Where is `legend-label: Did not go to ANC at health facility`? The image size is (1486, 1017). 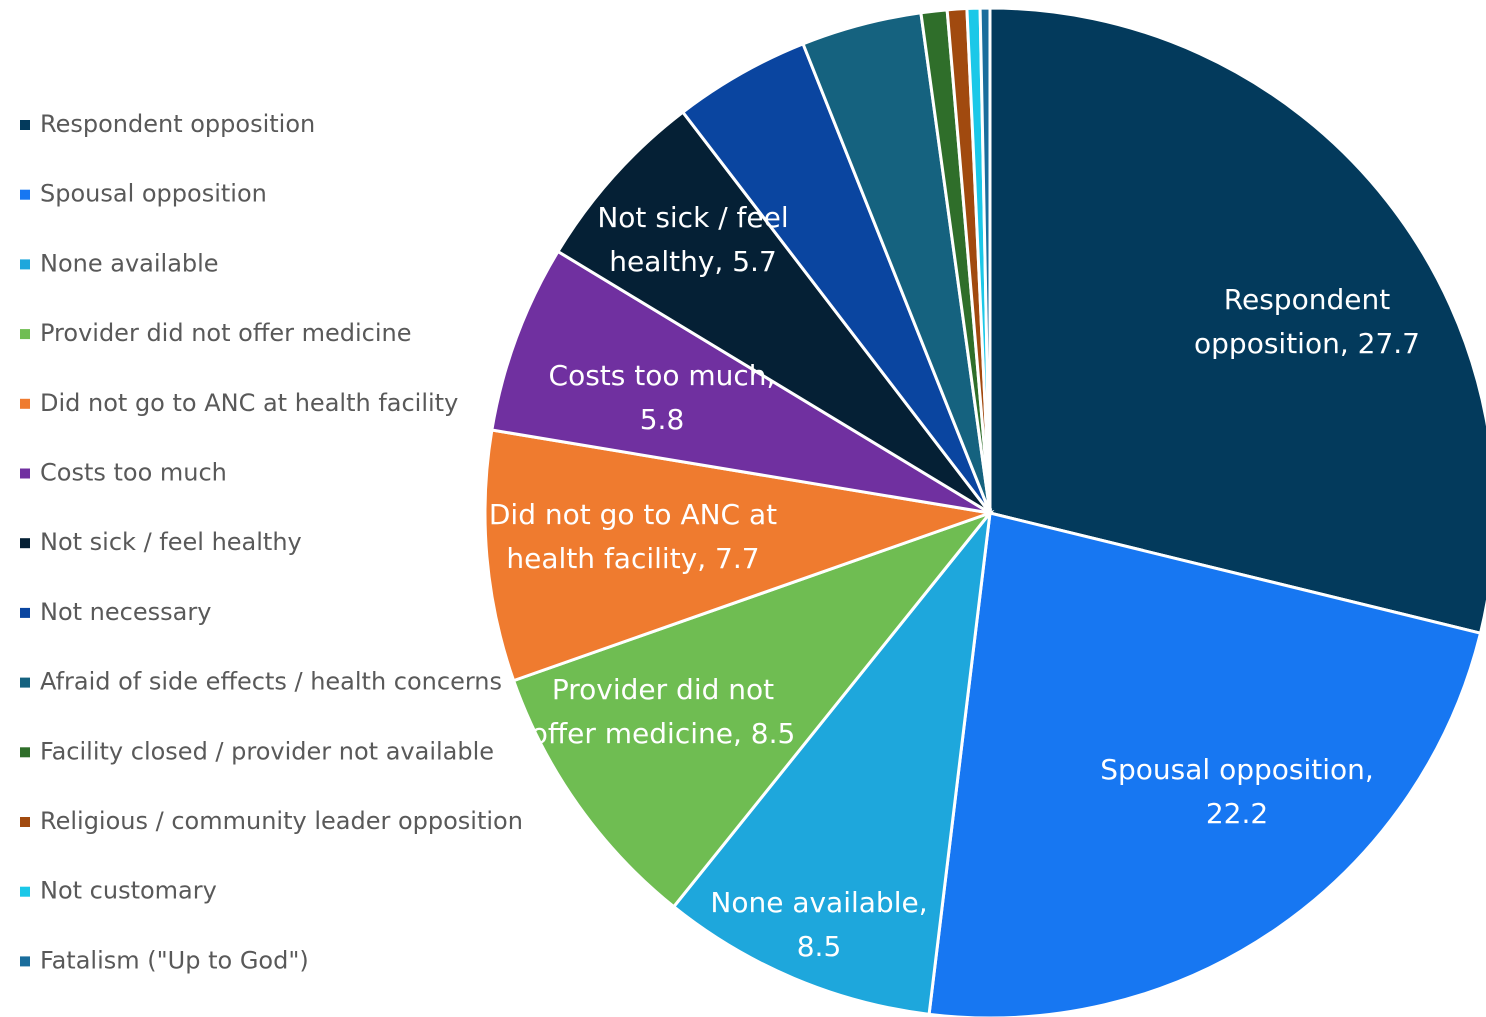 legend-label: Did not go to ANC at health facility is located at coordinates (249, 403).